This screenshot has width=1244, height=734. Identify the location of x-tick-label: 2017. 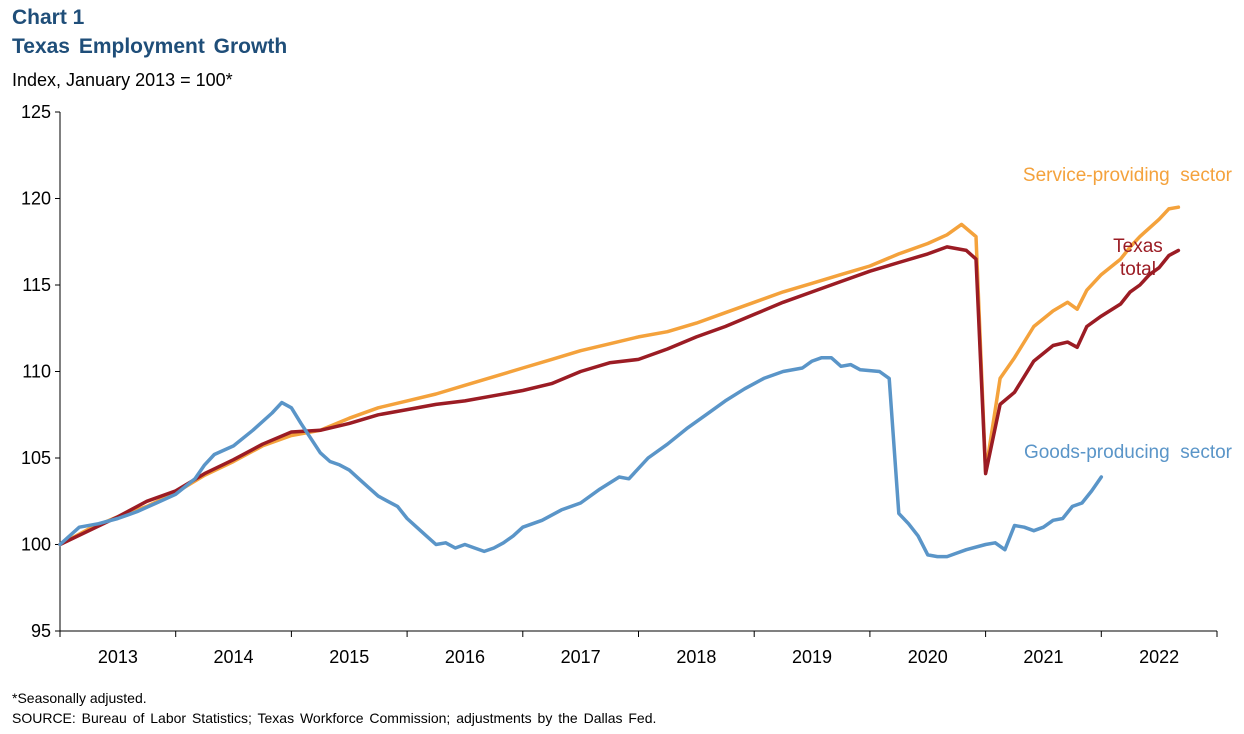
(581, 657).